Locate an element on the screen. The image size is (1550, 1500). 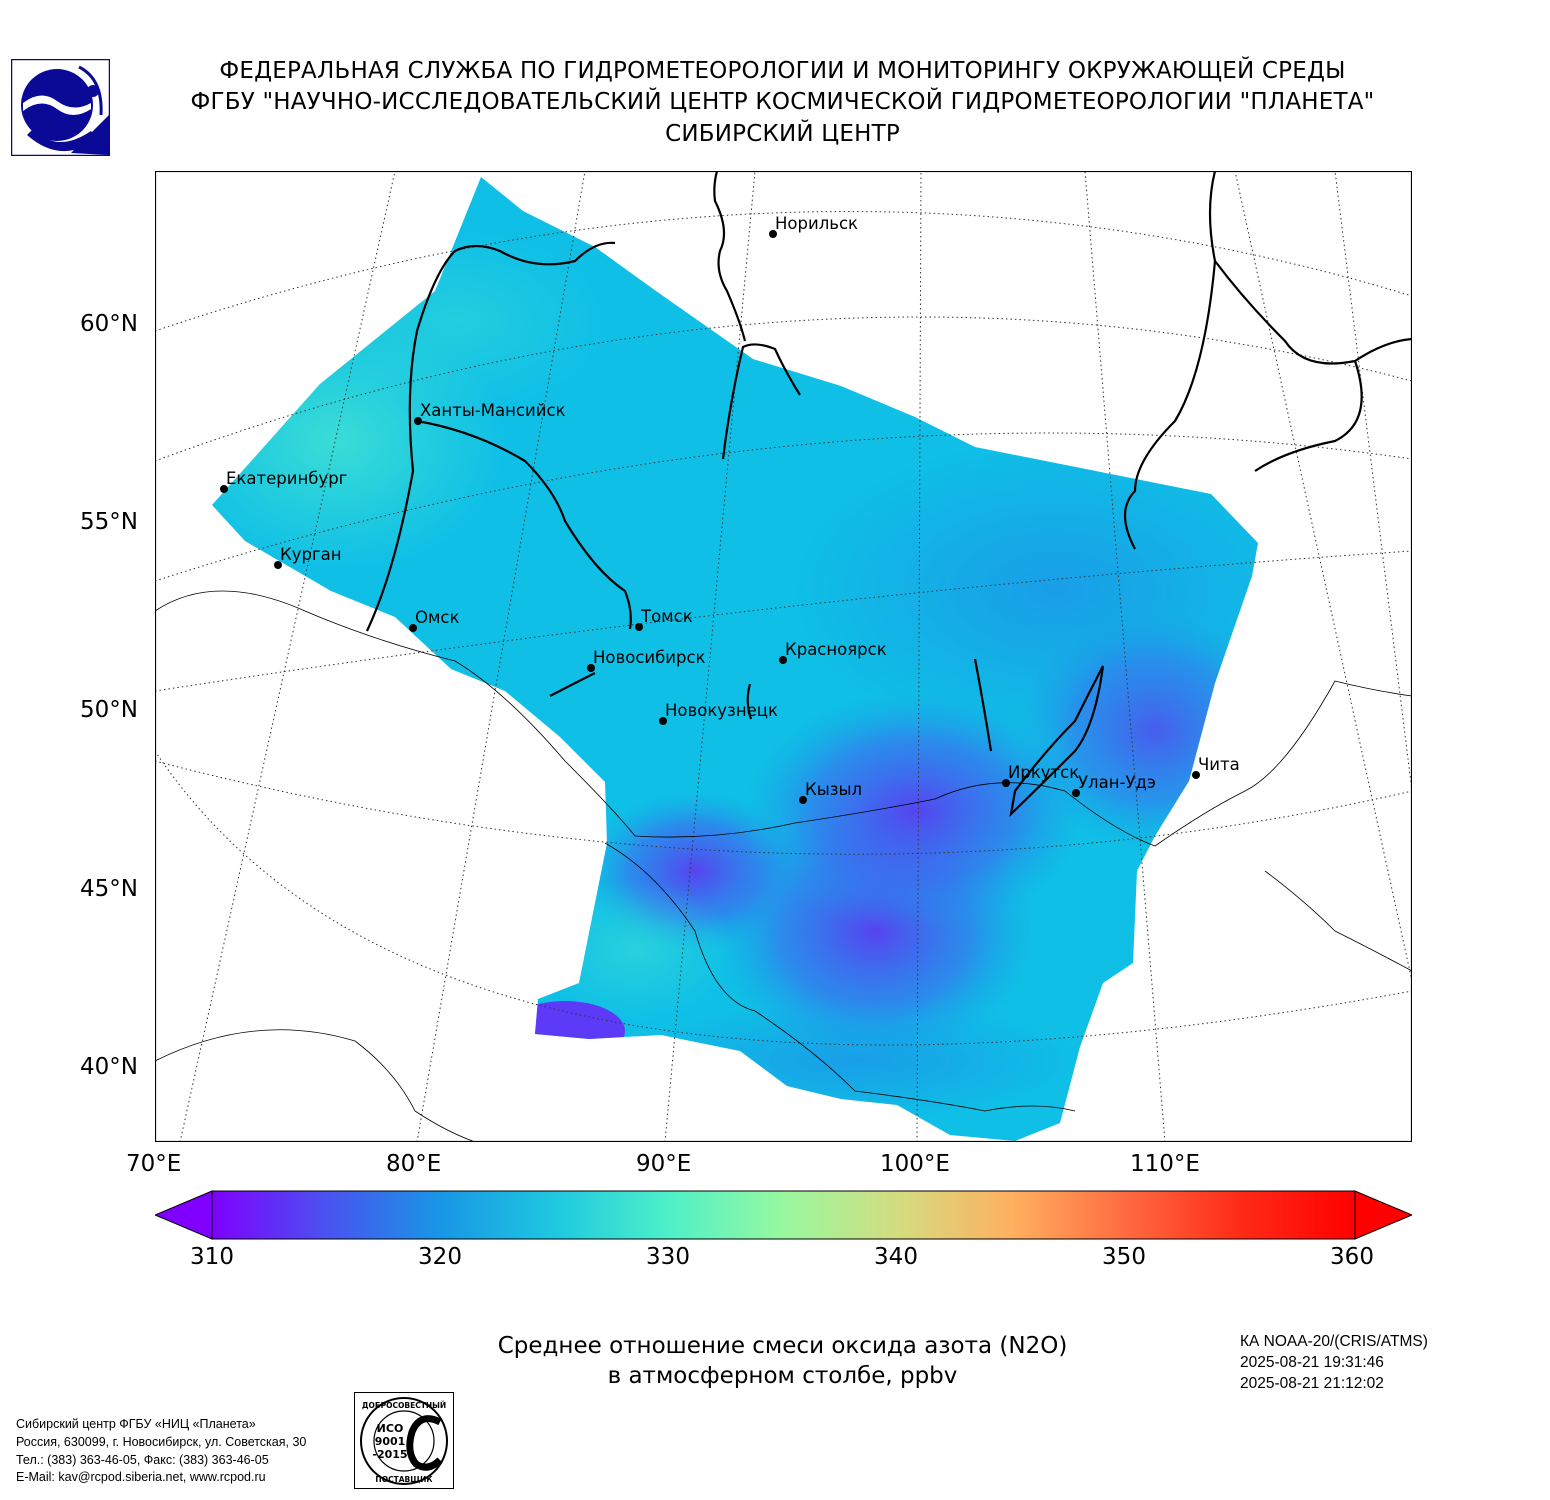
lat-label-45: 45°N is located at coordinates (109, 889).